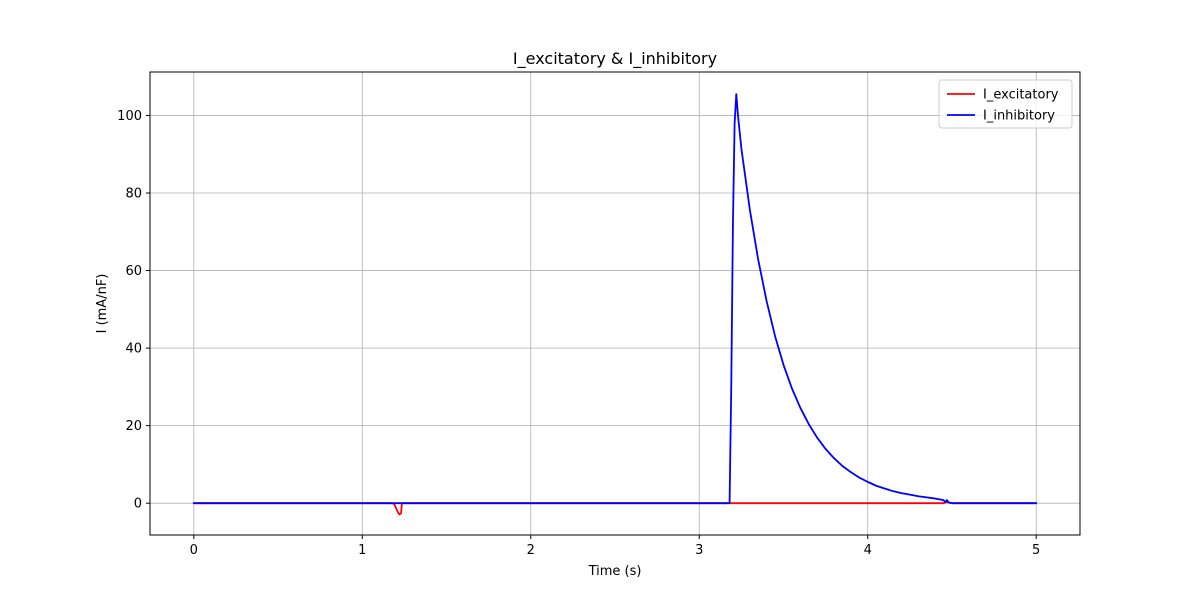 The height and width of the screenshot is (600, 1200). I want to click on x-tick-label: 2, so click(531, 550).